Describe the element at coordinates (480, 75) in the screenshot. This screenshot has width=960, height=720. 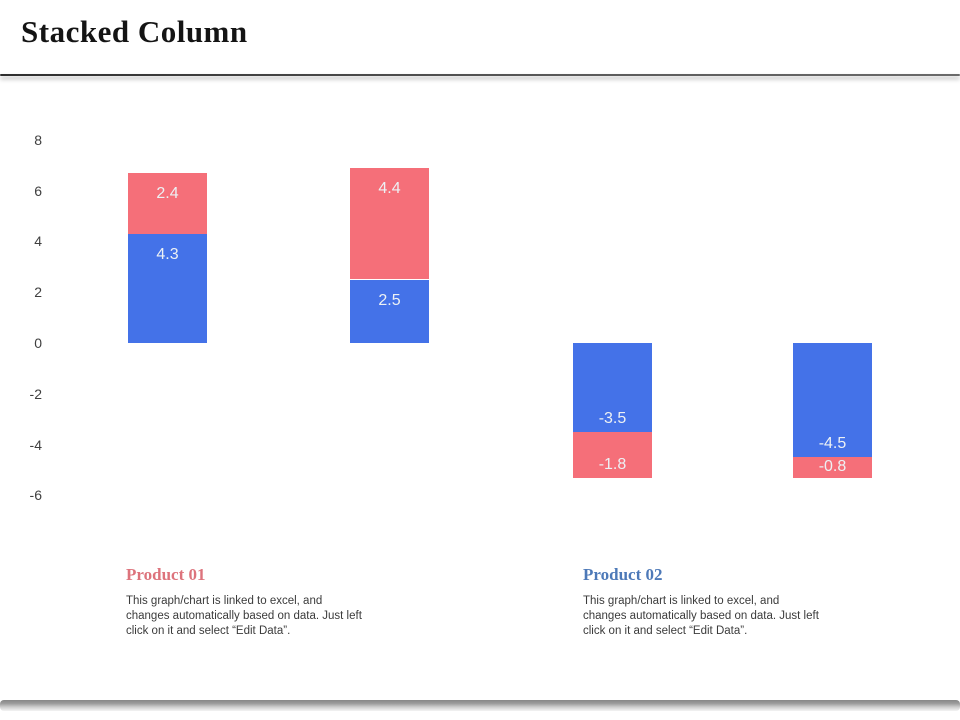
I see `title-divider` at that location.